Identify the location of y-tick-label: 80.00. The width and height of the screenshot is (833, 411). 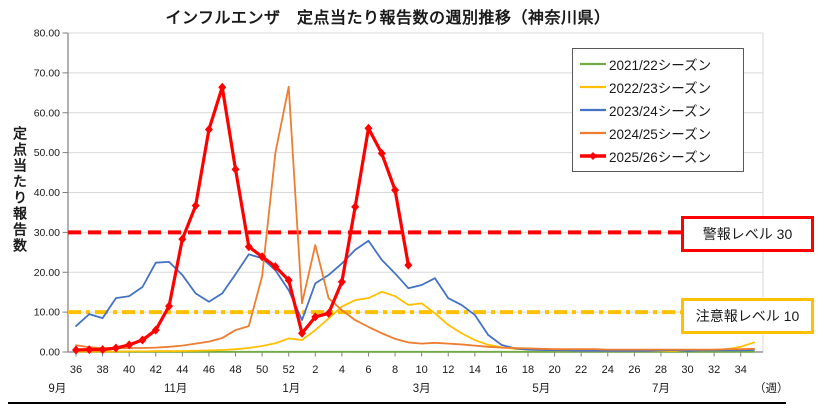
(47, 34).